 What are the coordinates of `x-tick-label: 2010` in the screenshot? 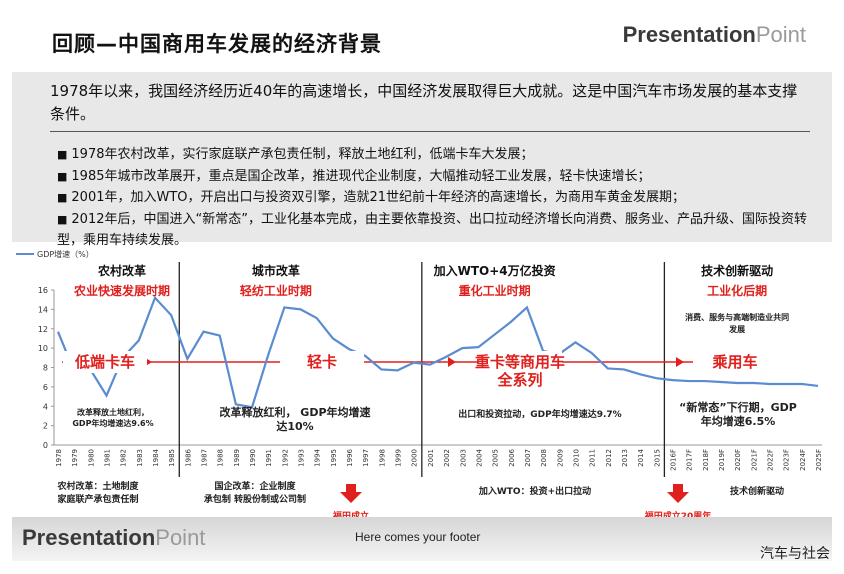 It's located at (576, 458).